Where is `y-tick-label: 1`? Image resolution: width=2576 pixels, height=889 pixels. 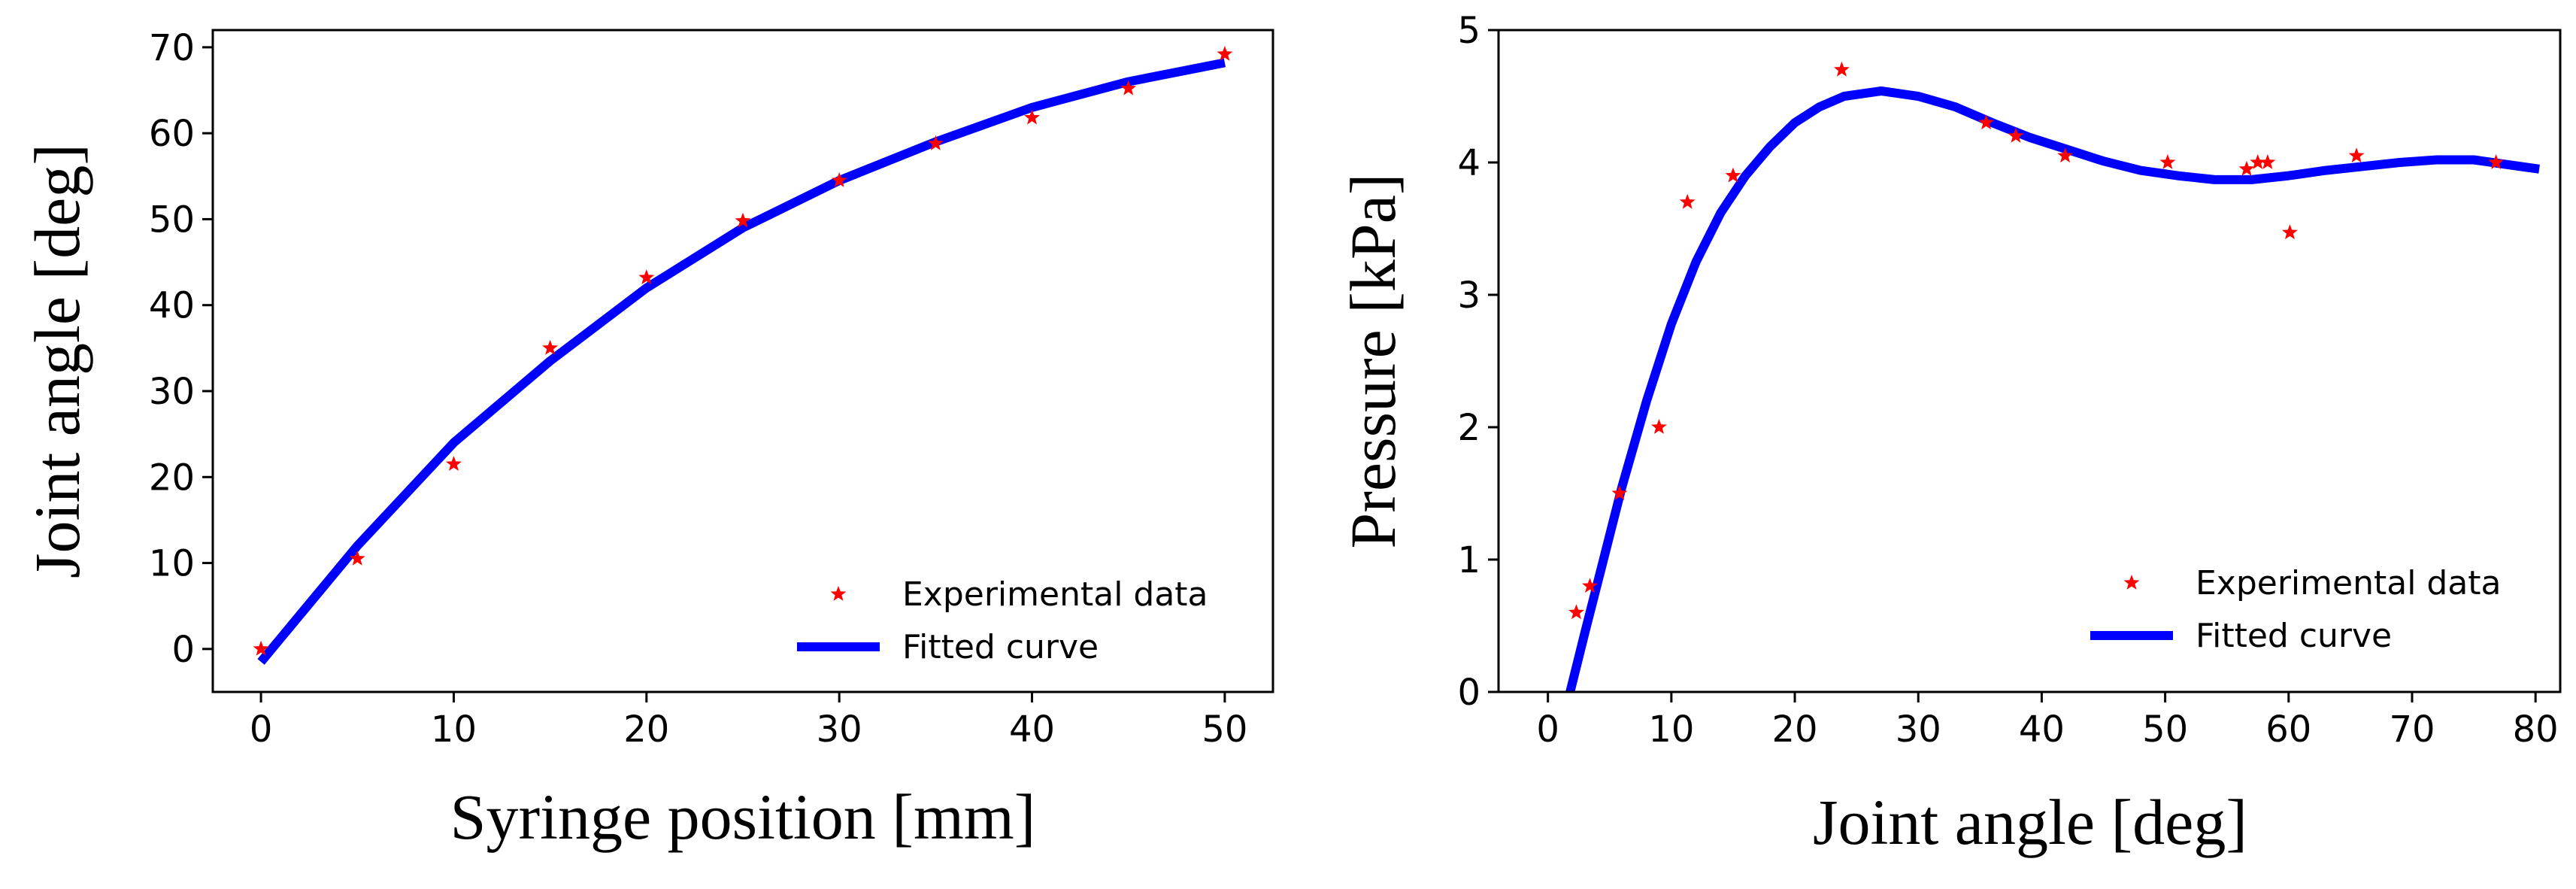
y-tick-label: 1 is located at coordinates (1468, 560).